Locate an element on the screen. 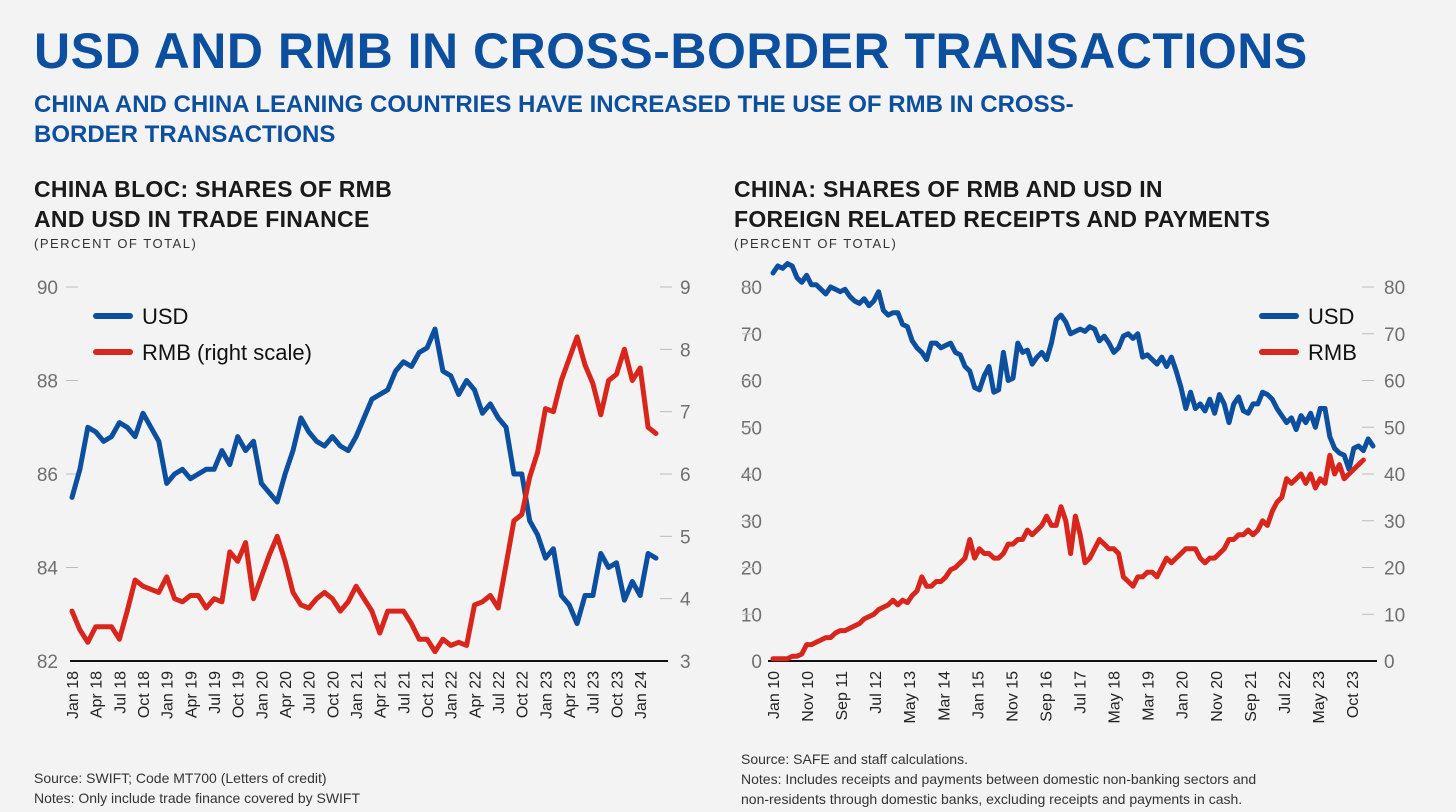 Image resolution: width=1456 pixels, height=812 pixels. left-chart-x-tick-label: Apr 21 is located at coordinates (381, 694).